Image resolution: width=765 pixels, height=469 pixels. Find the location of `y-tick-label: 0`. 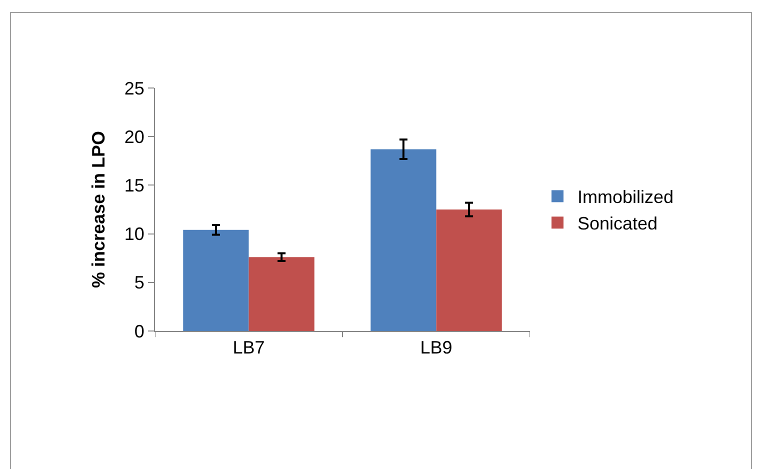

y-tick-label: 0 is located at coordinates (139, 331).